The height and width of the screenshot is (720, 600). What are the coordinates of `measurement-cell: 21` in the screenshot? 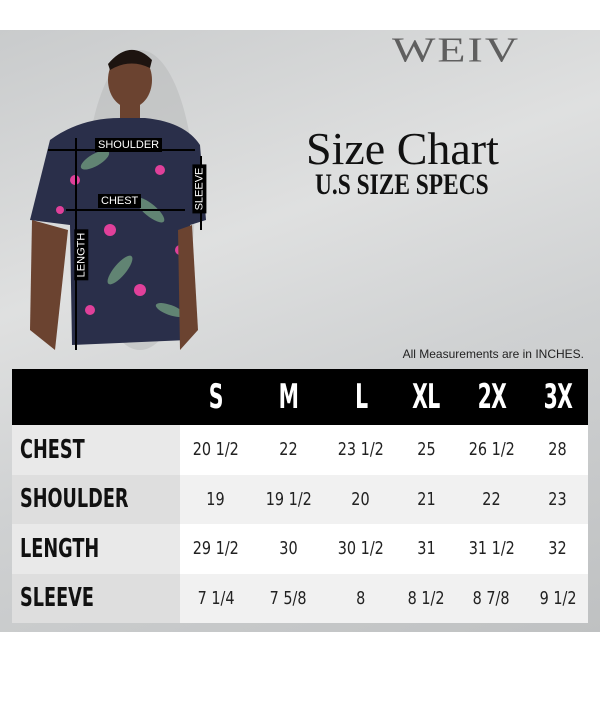 It's located at (426, 499).